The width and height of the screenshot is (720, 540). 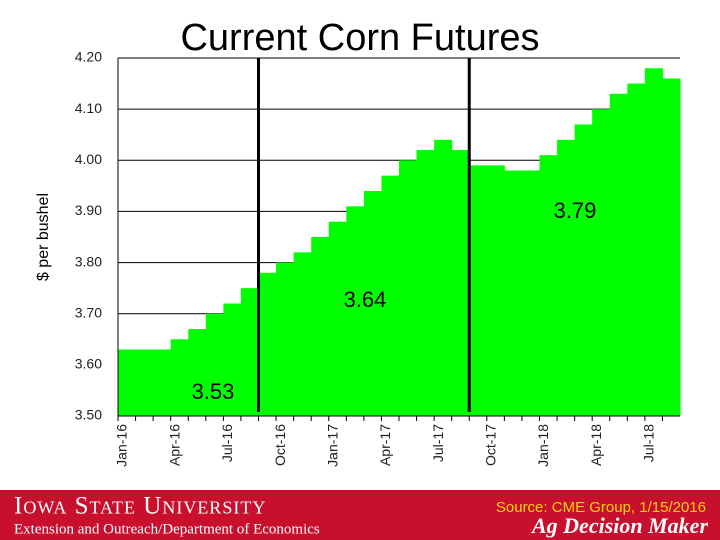 What do you see at coordinates (649, 443) in the screenshot?
I see `x-tick-label: Jul-18` at bounding box center [649, 443].